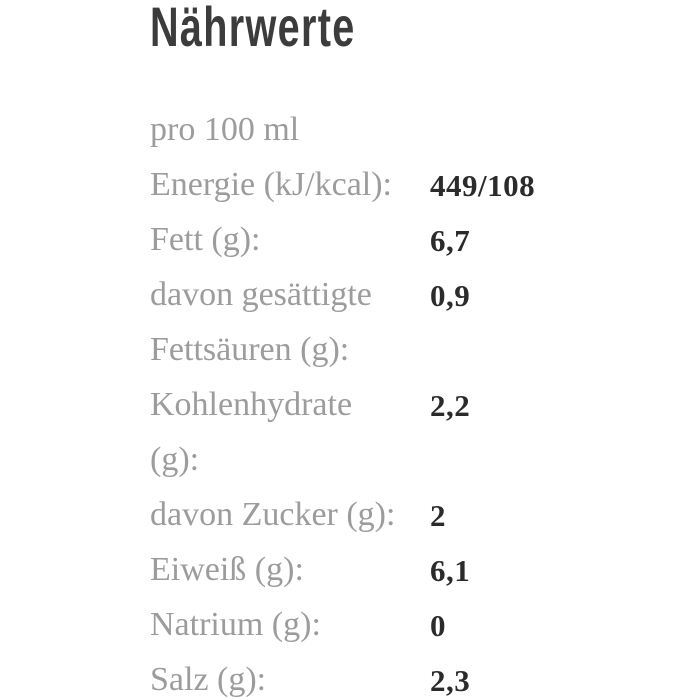 The width and height of the screenshot is (700, 700). I want to click on page-title: Nährwerte, so click(253, 29).